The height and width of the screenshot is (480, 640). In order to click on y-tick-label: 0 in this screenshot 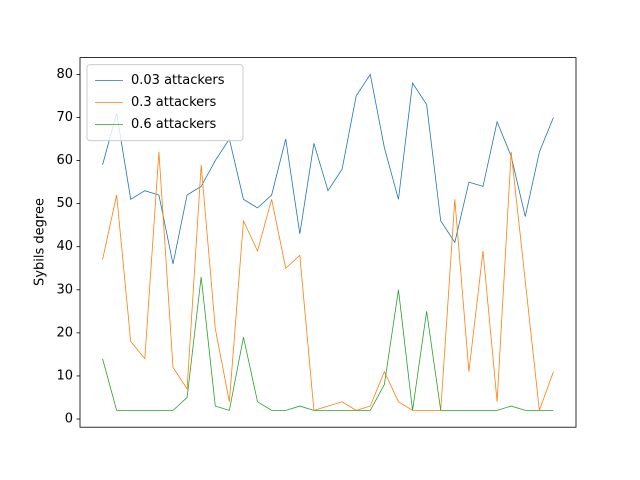, I will do `click(69, 419)`.